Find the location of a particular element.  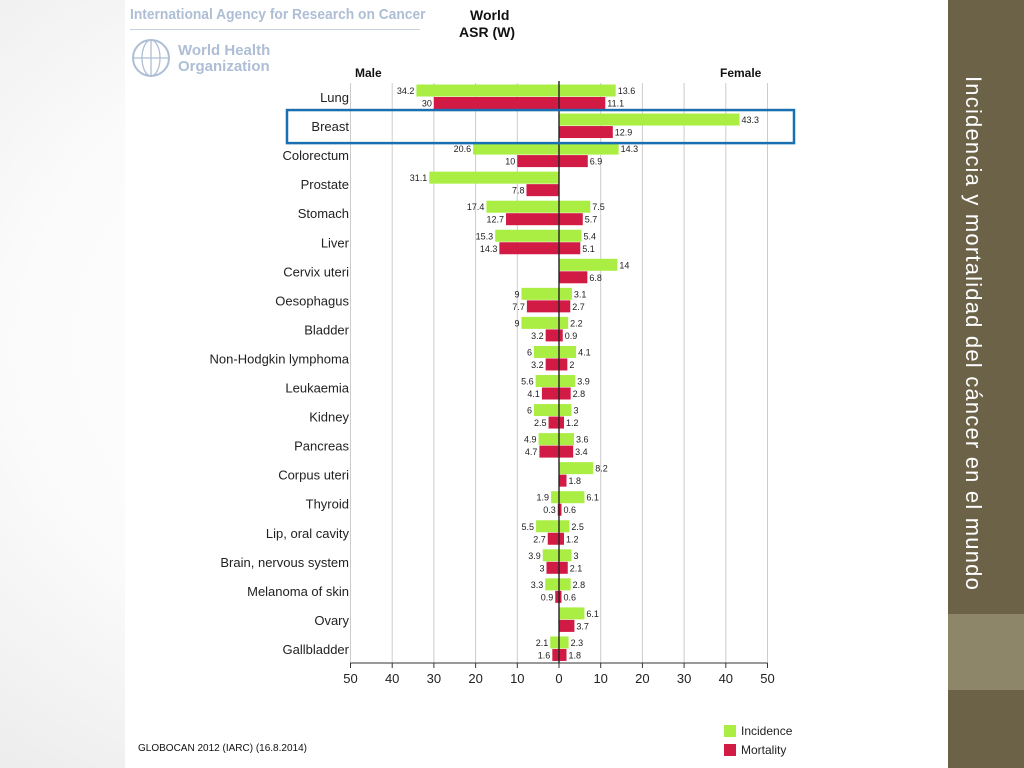

data-label: 7.5 is located at coordinates (598, 207).